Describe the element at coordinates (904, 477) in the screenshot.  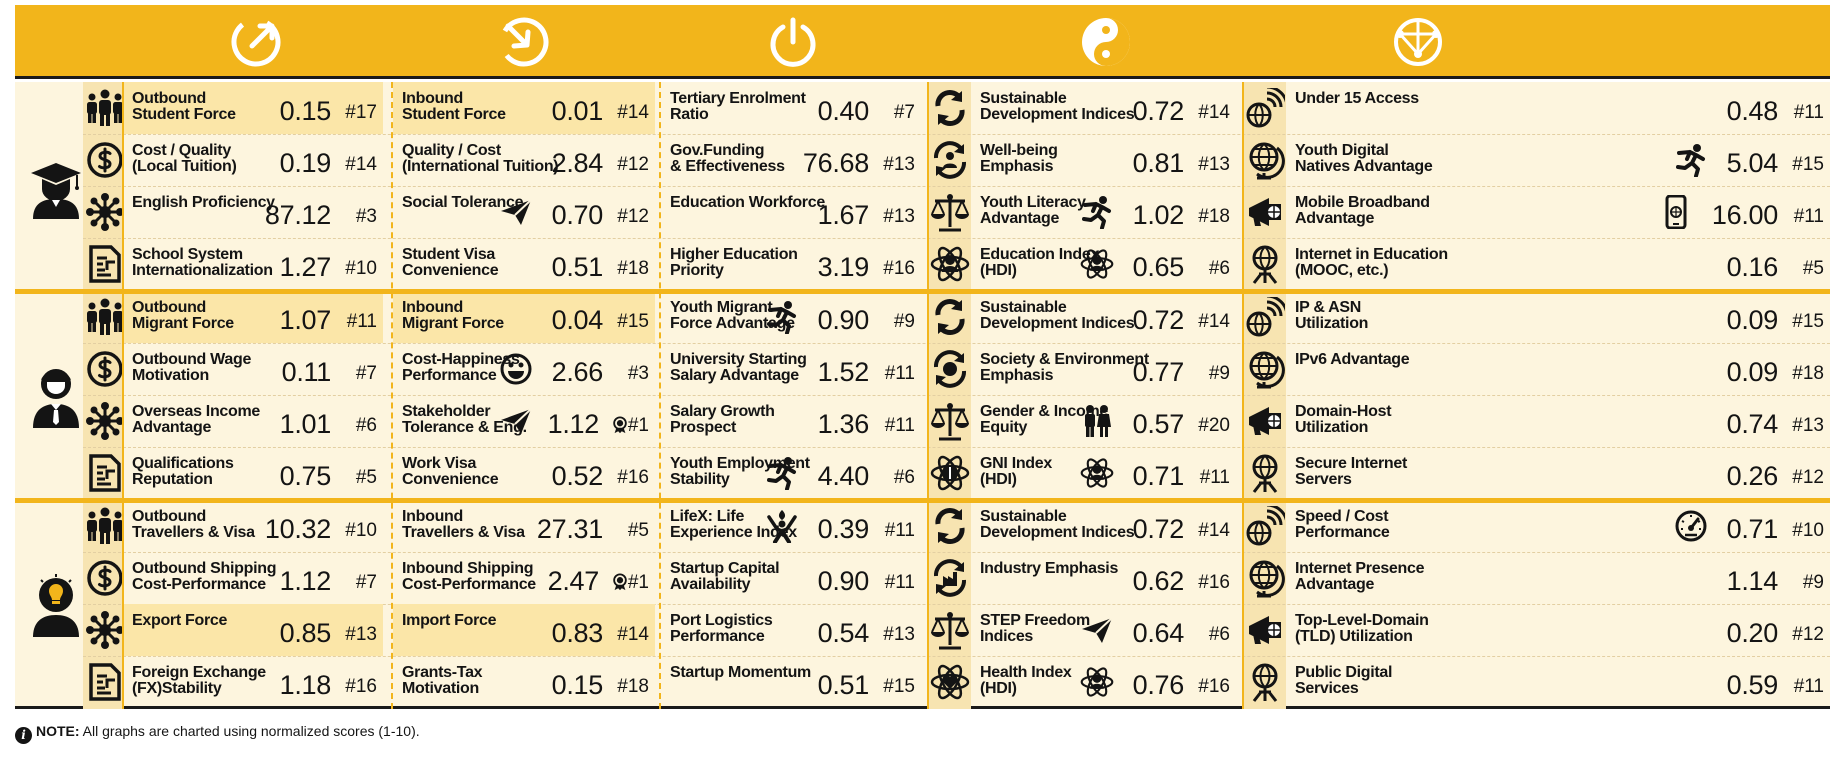
I see `metric-rank: #6` at that location.